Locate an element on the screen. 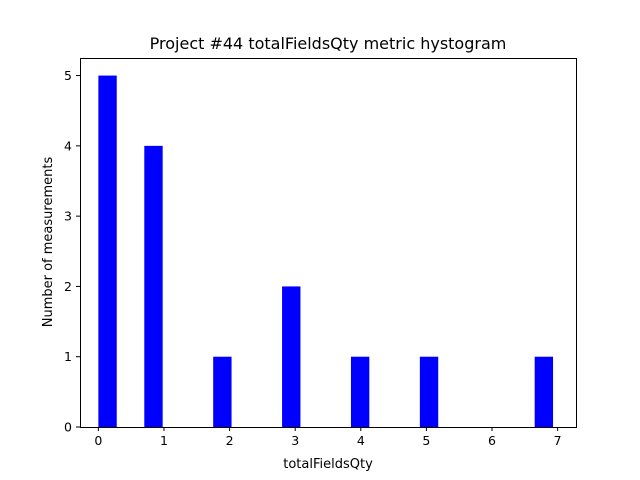 Image resolution: width=640 pixels, height=480 pixels. y-axis-label: Number of measurements is located at coordinates (48, 242).